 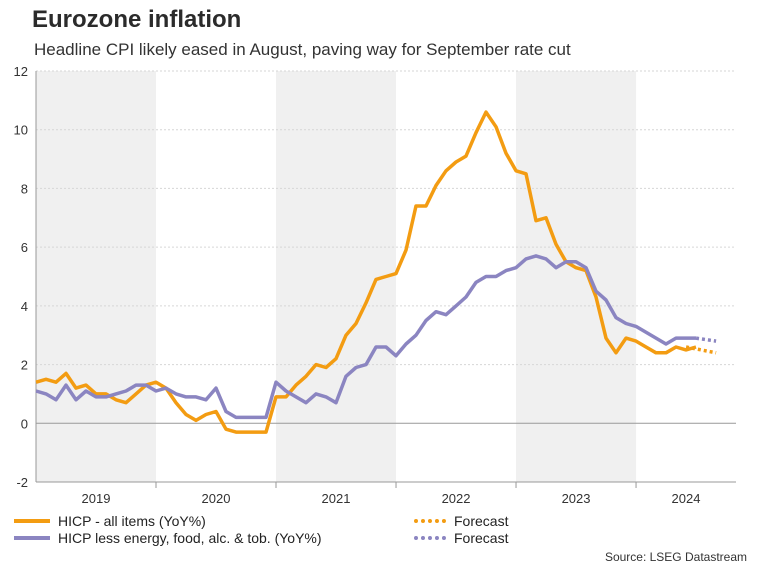 What do you see at coordinates (576, 498) in the screenshot?
I see `x-tick-label: 2023` at bounding box center [576, 498].